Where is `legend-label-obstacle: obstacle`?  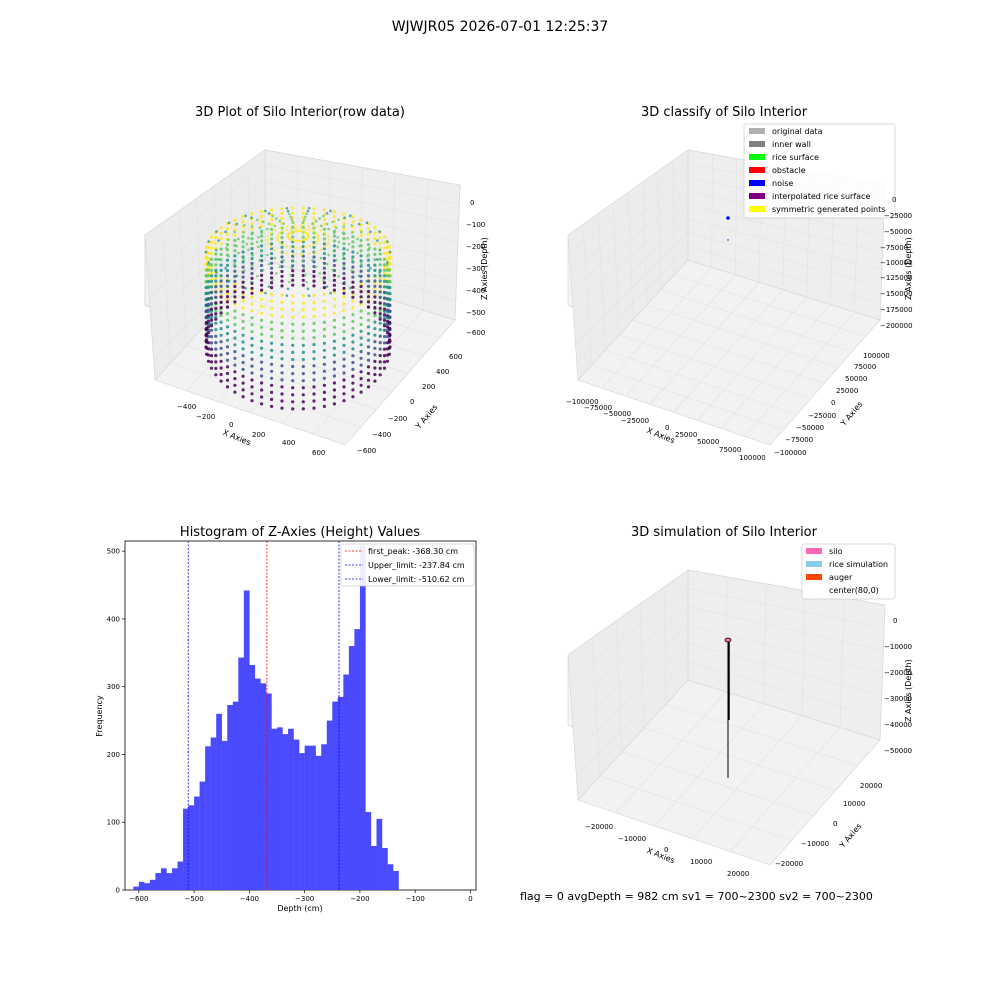 legend-label-obstacle: obstacle is located at coordinates (789, 170).